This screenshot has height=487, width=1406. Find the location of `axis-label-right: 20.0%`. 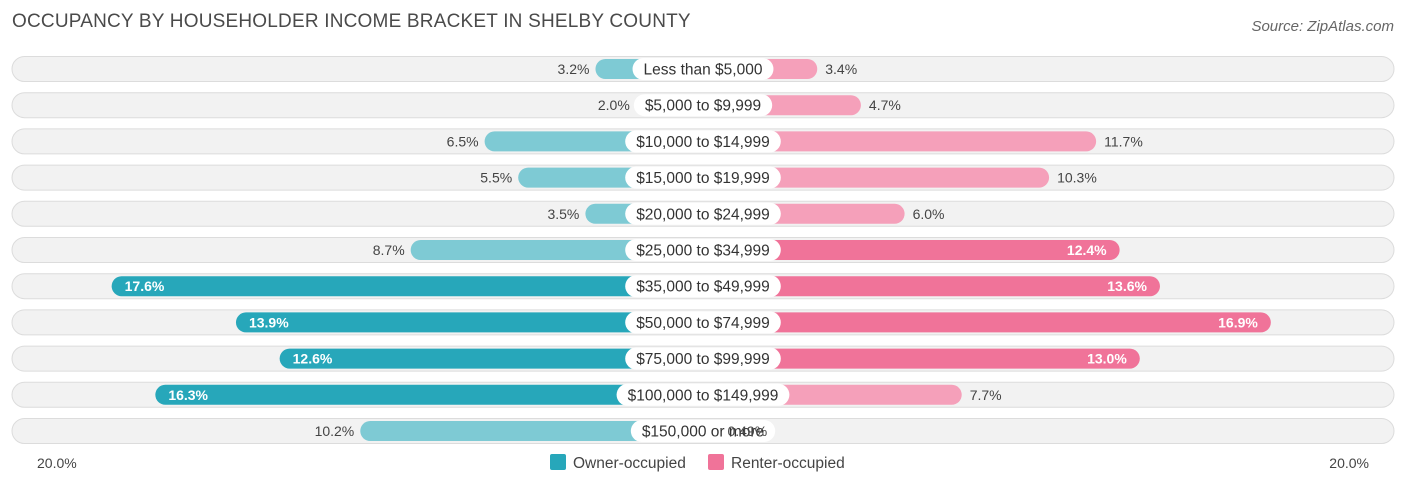

axis-label-right: 20.0% is located at coordinates (1349, 463).